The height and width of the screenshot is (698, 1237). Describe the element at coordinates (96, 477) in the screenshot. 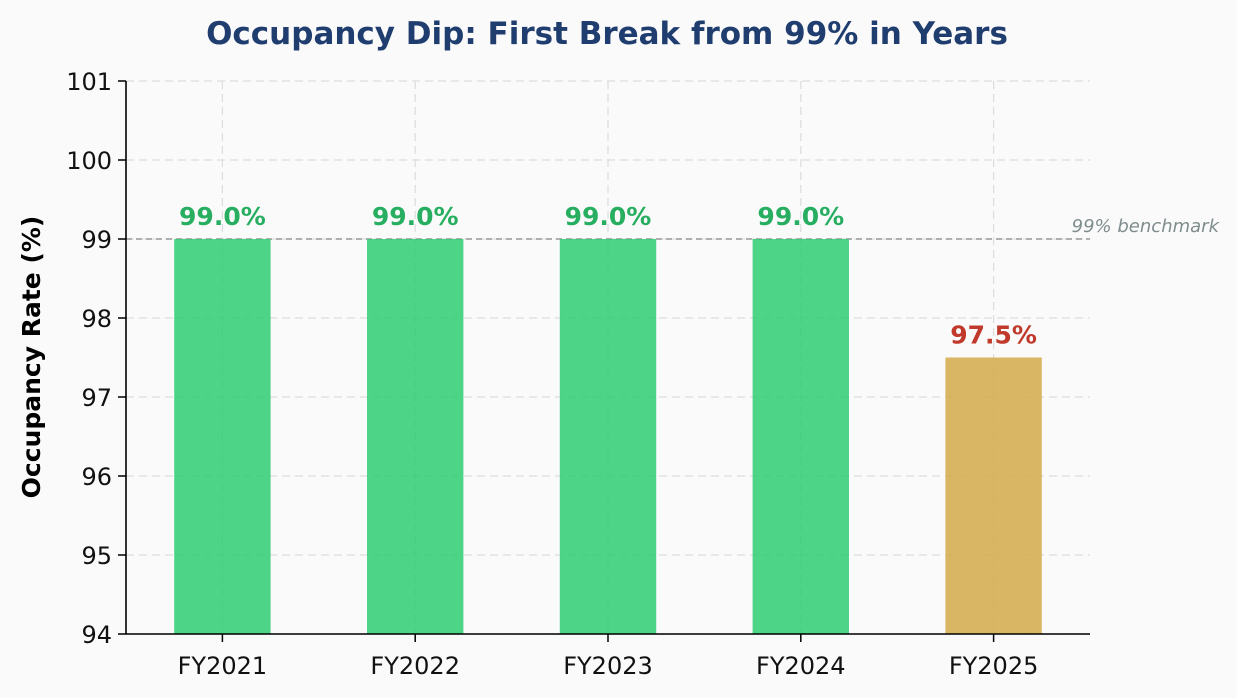

I see `y-tick-label: 96` at that location.